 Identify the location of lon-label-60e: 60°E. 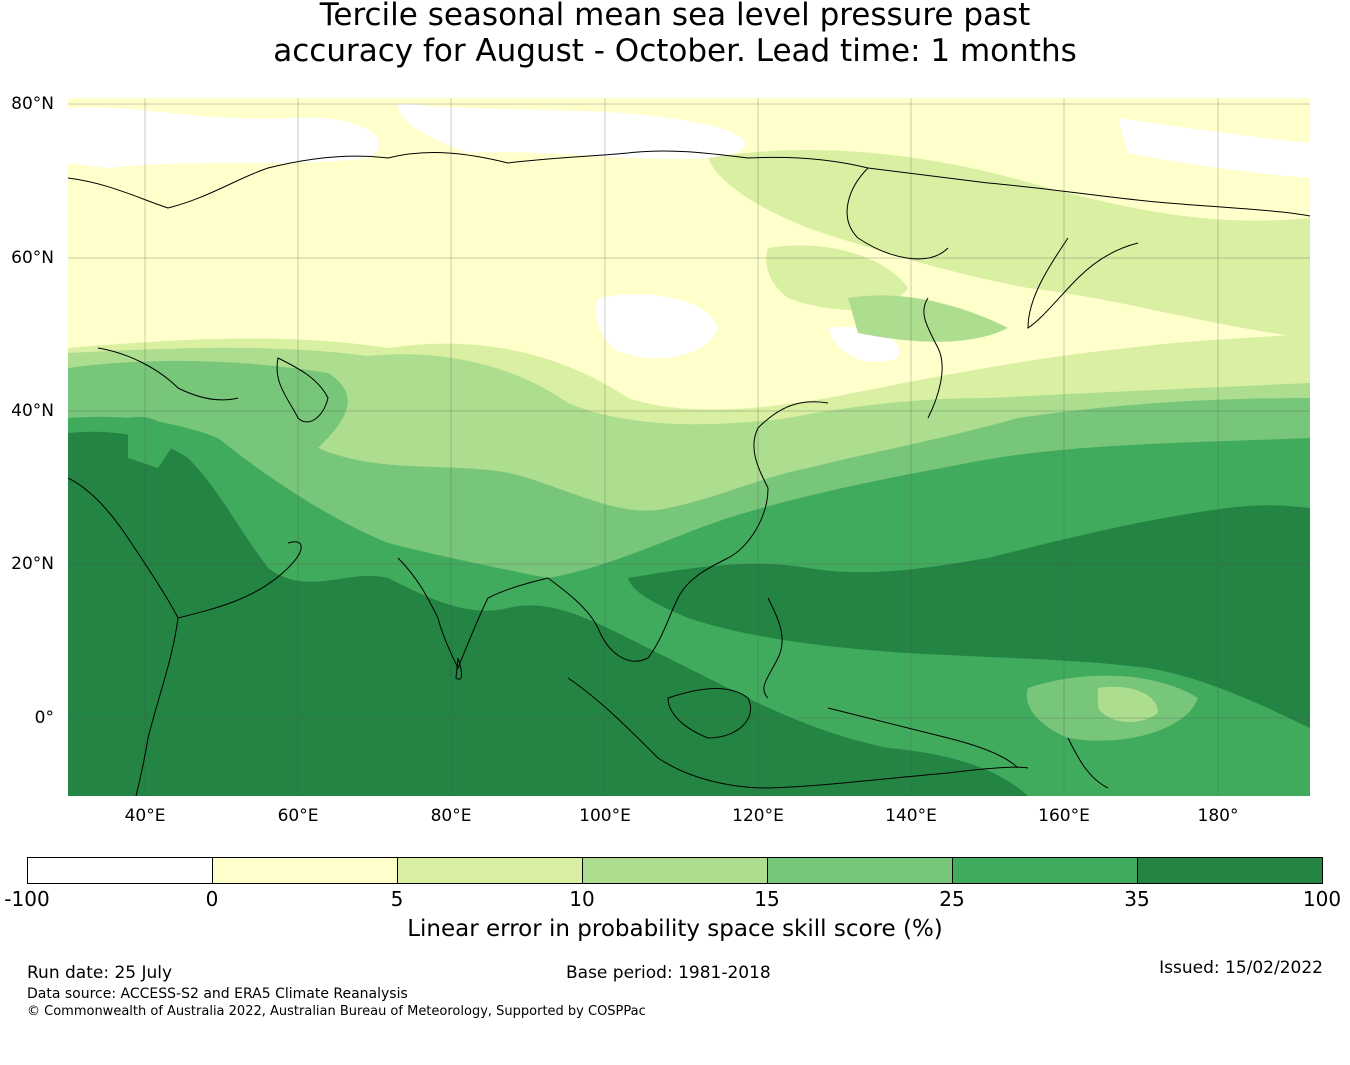
(298, 816).